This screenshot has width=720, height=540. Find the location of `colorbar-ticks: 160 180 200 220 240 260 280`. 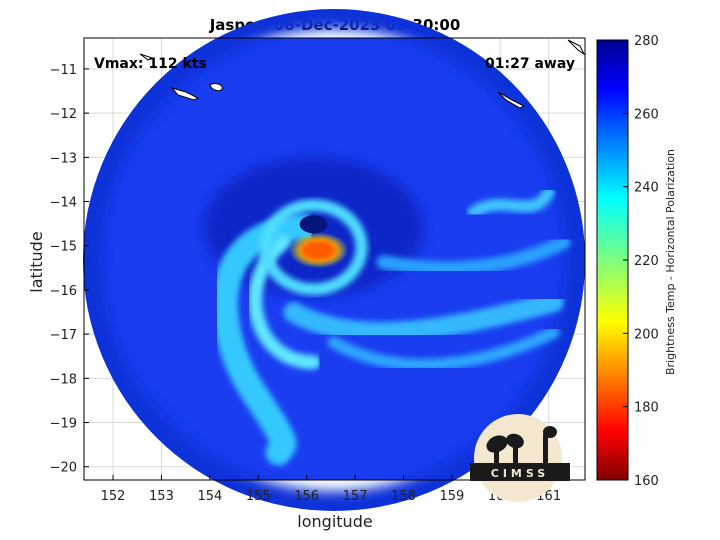

colorbar-ticks: 160 180 200 220 240 260 280 is located at coordinates (641, 261).